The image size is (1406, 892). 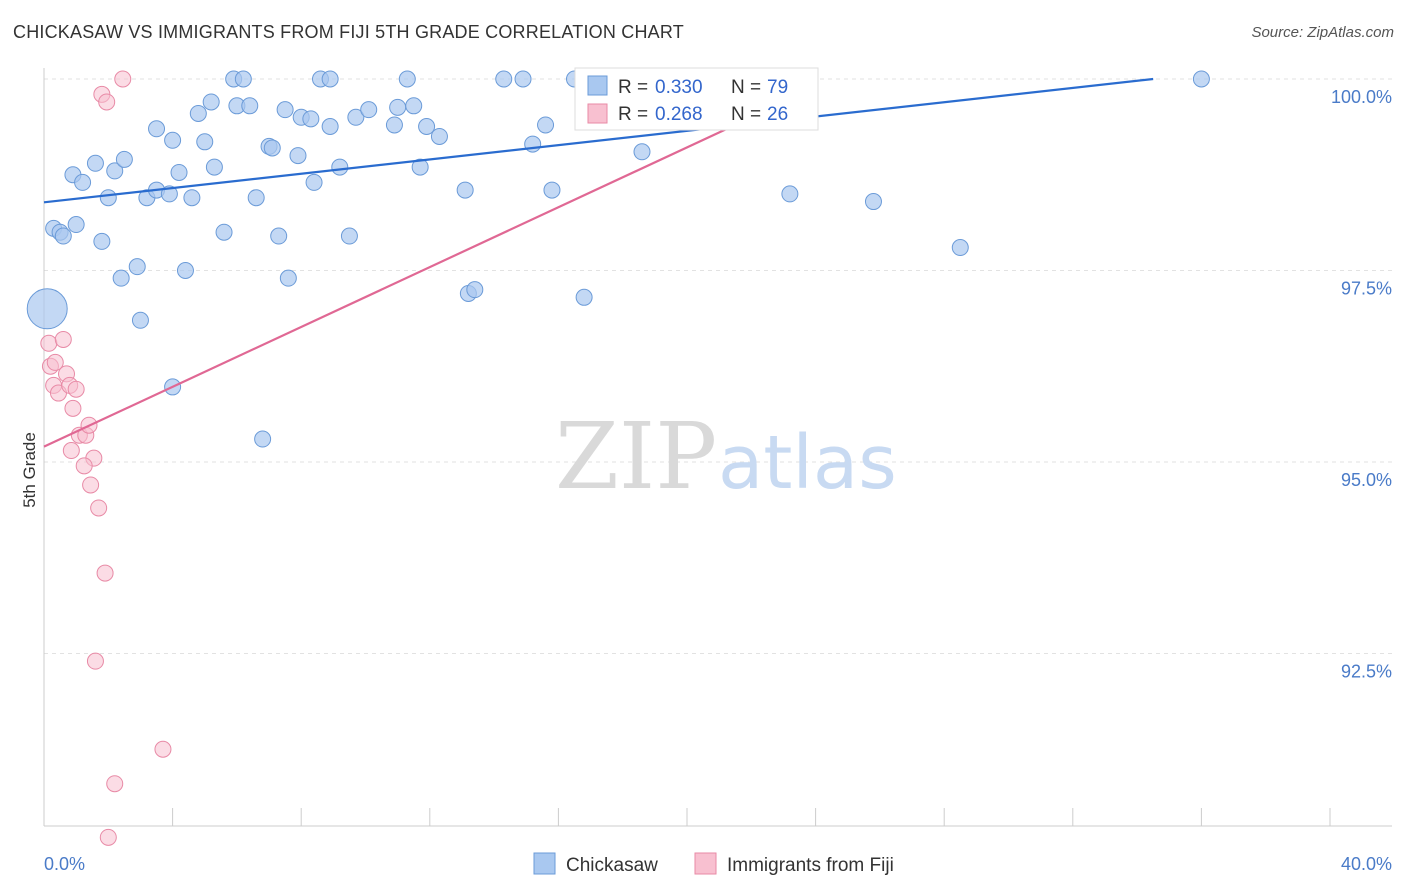 I want to click on bottom-legend-swatch-fiji, so click(x=705, y=863).